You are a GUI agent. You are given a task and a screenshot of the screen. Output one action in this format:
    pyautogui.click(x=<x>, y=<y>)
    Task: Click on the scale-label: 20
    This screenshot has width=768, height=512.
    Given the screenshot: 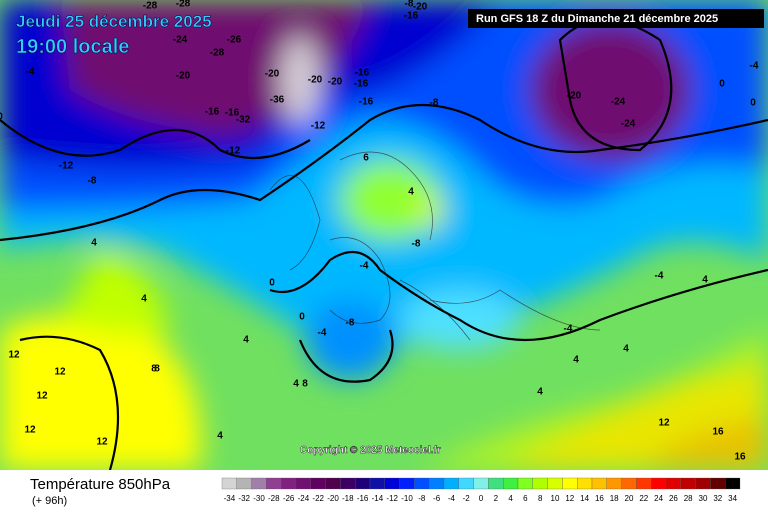 What is the action you would take?
    pyautogui.click(x=629, y=498)
    